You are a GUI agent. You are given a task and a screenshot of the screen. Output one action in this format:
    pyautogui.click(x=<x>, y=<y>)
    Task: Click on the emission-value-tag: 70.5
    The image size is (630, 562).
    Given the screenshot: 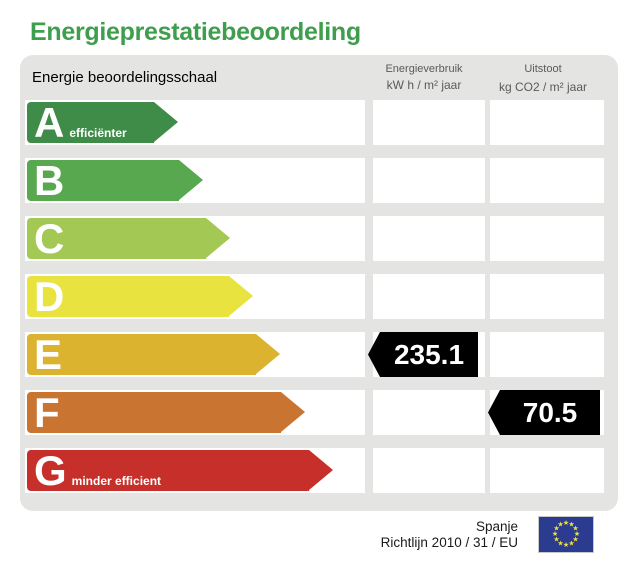 What is the action you would take?
    pyautogui.click(x=544, y=412)
    